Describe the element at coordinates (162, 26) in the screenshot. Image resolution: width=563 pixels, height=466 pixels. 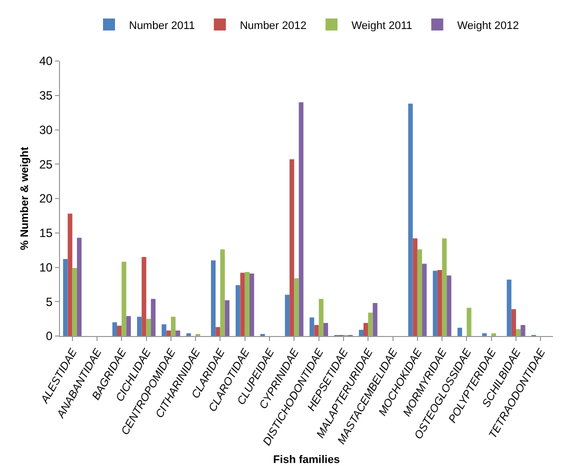
I see `legend-label: Number 2011` at that location.